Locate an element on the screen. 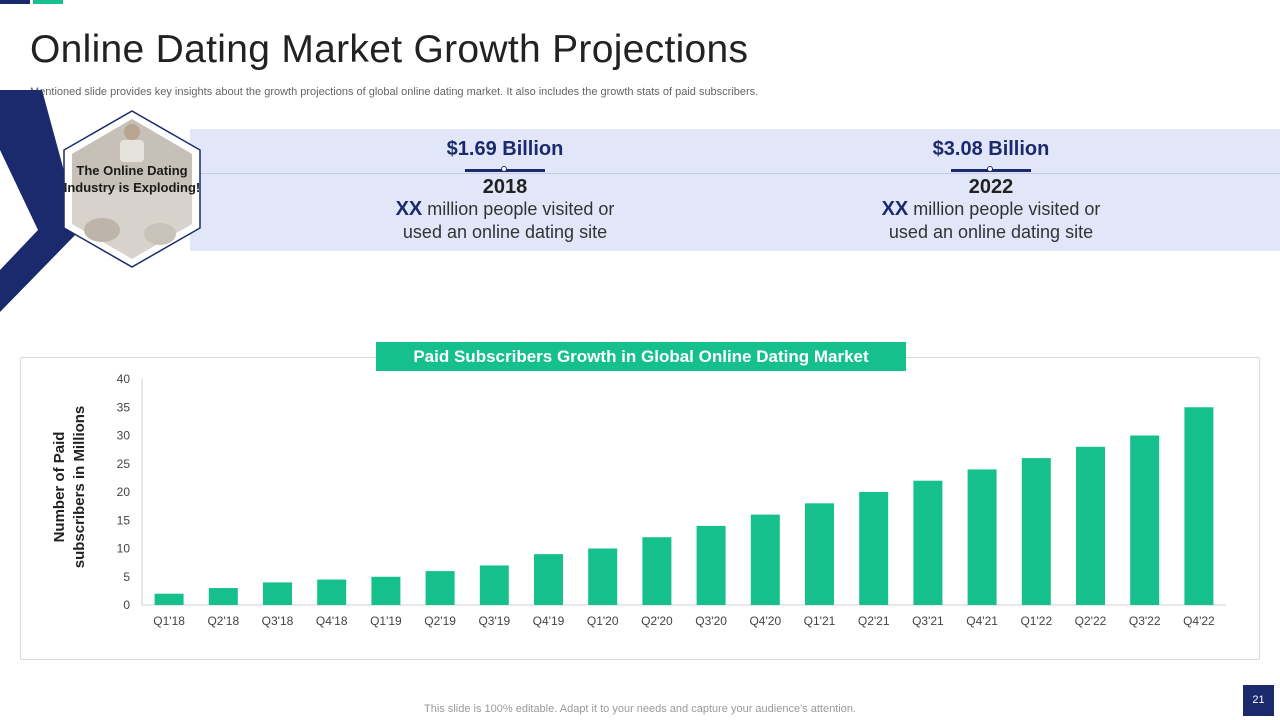 This screenshot has height=720, width=1280. x-tick-label: Q2'20 is located at coordinates (657, 621).